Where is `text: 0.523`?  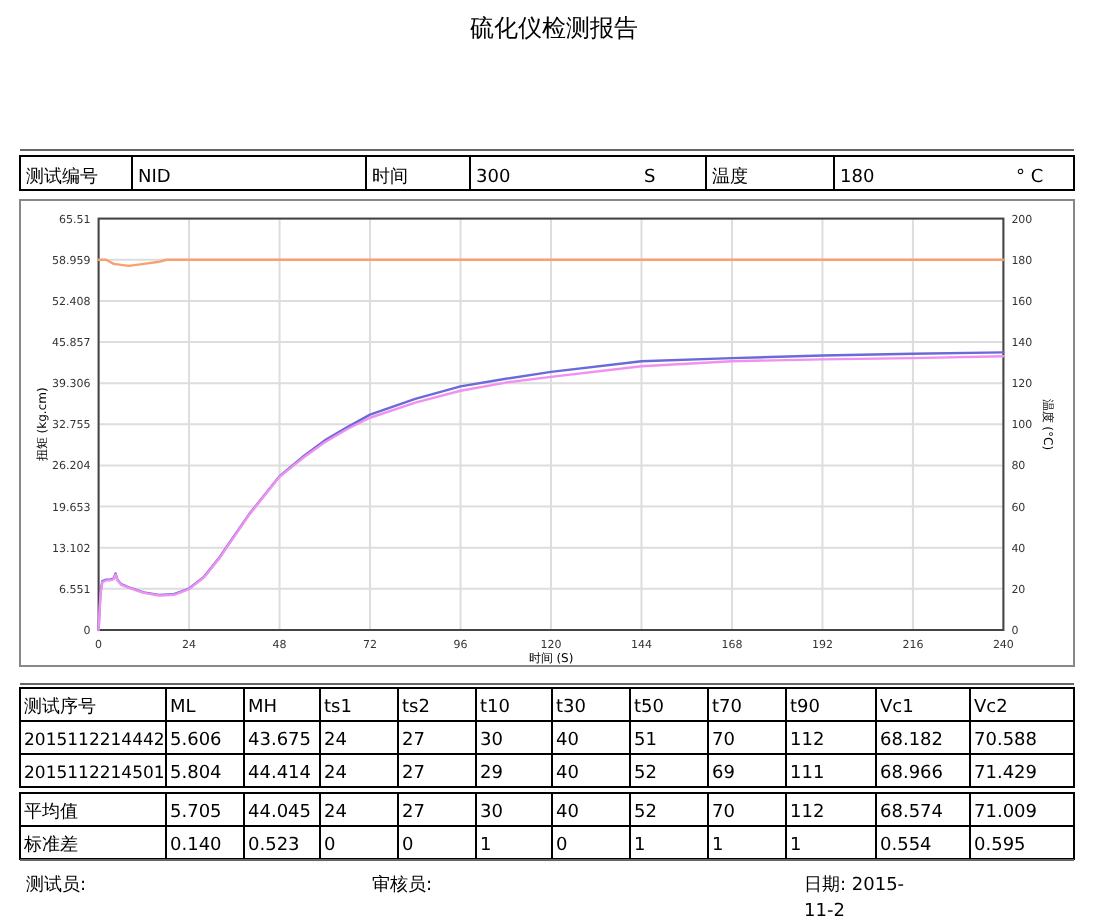
text: 0.523 is located at coordinates (274, 846).